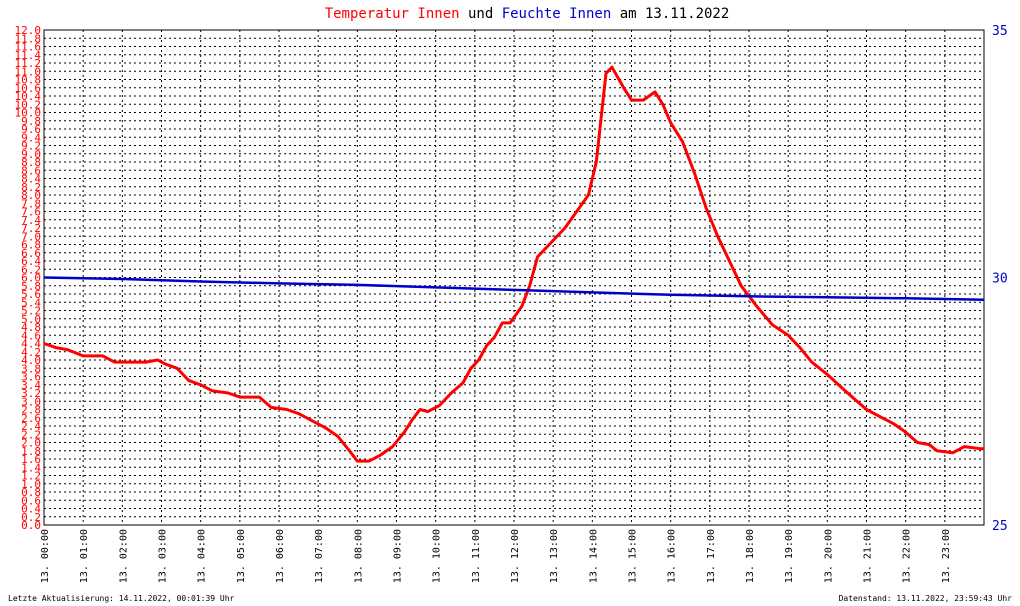 This screenshot has width=1020, height=606. I want to click on x-tick-label: 13. 06:00, so click(280, 556).